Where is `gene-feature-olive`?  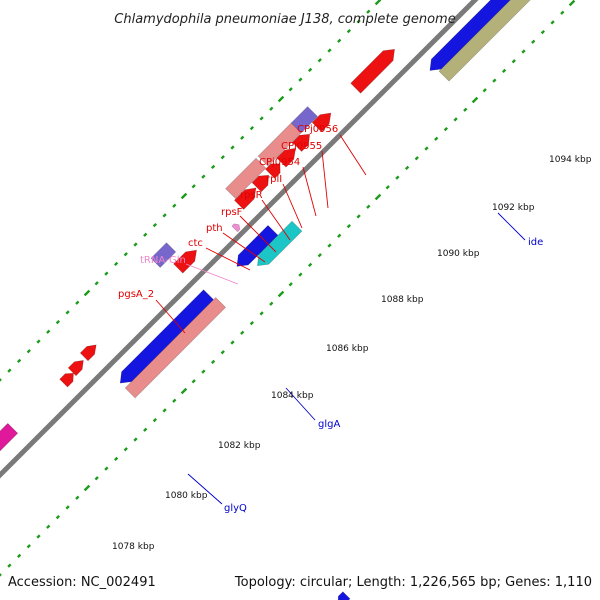
gene-feature-olive is located at coordinates (487, 41).